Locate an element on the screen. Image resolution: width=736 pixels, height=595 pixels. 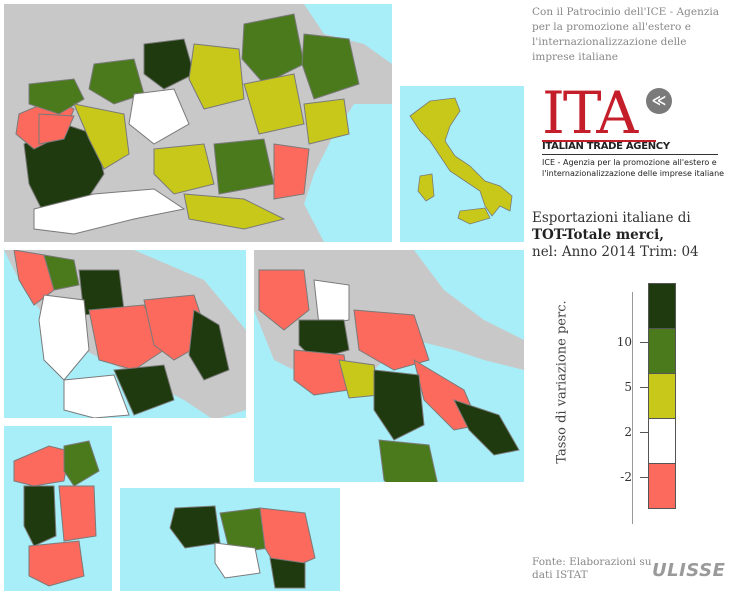
map-panel-centre is located at coordinates (125, 334).